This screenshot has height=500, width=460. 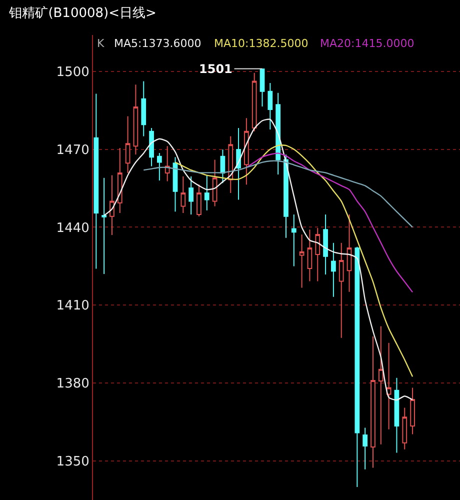 What do you see at coordinates (367, 43) in the screenshot?
I see `text: MA20:1415.0000` at bounding box center [367, 43].